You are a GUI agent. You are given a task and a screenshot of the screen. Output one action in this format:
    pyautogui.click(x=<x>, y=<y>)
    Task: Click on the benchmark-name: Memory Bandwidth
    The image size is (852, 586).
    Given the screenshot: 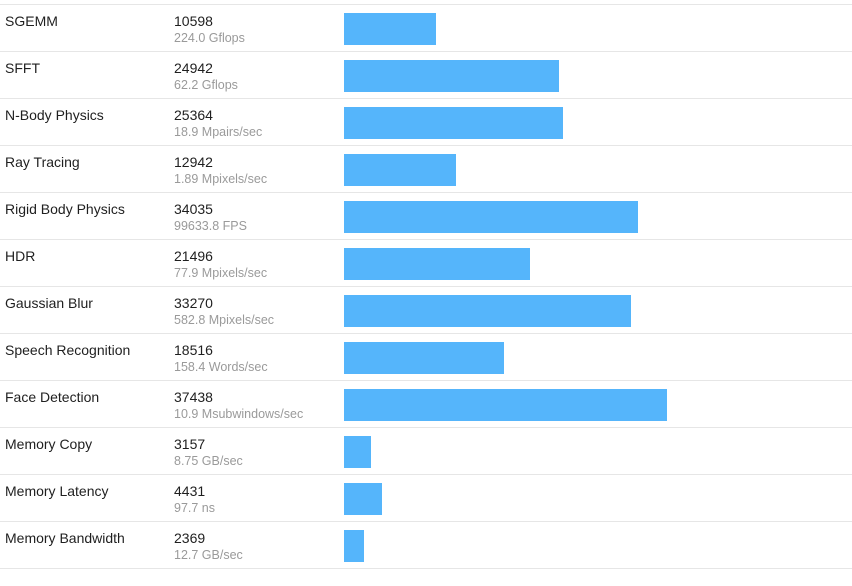 What is the action you would take?
    pyautogui.click(x=65, y=538)
    